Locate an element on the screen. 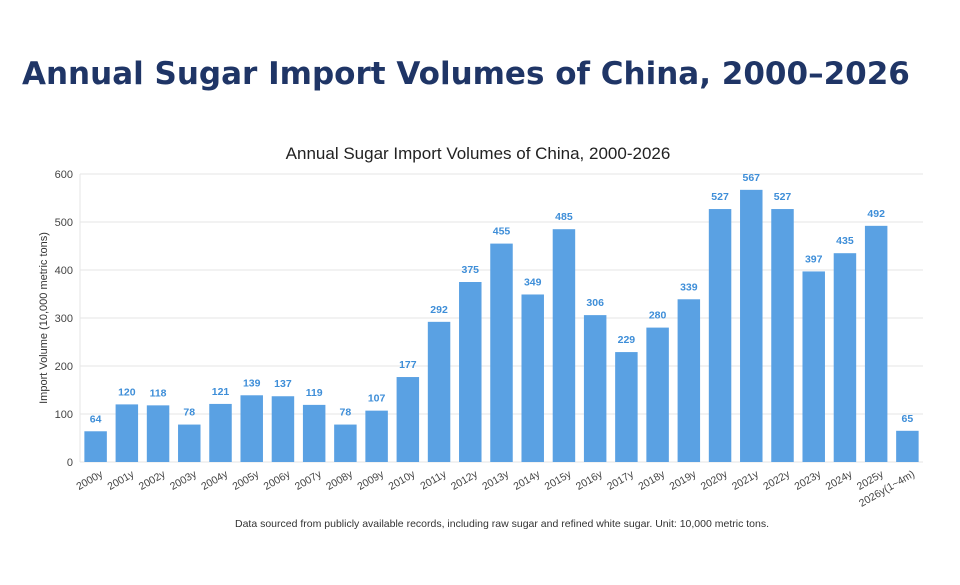  data-label: 485 is located at coordinates (564, 217).